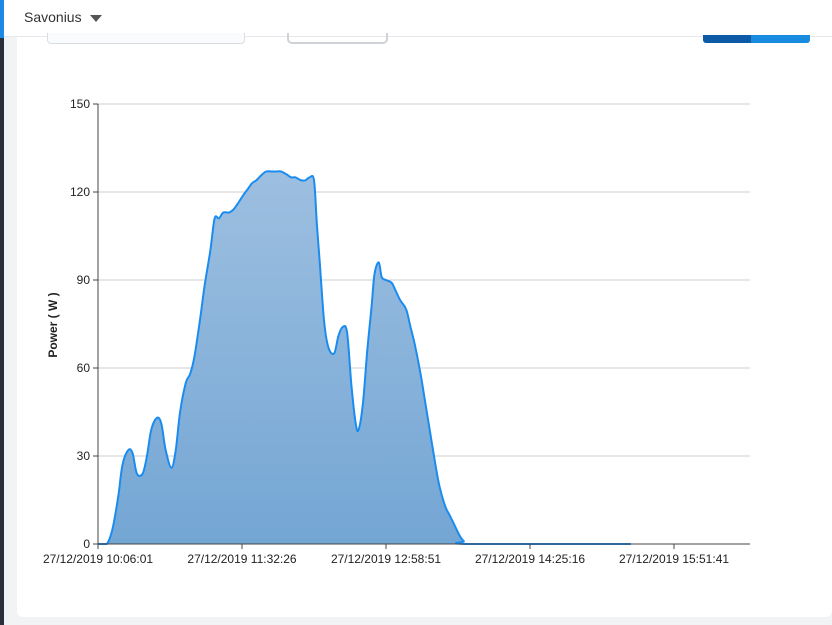  What do you see at coordinates (386, 559) in the screenshot?
I see `x-tick-label: 27/12/2019 12:58:51` at bounding box center [386, 559].